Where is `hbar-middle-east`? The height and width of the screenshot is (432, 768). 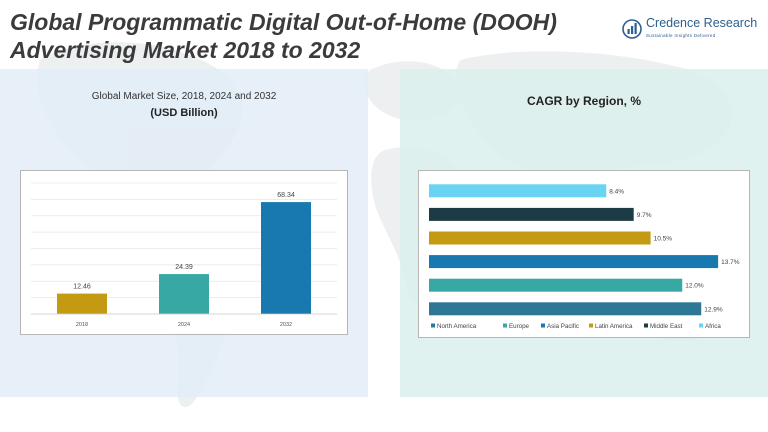 hbar-middle-east is located at coordinates (531, 214).